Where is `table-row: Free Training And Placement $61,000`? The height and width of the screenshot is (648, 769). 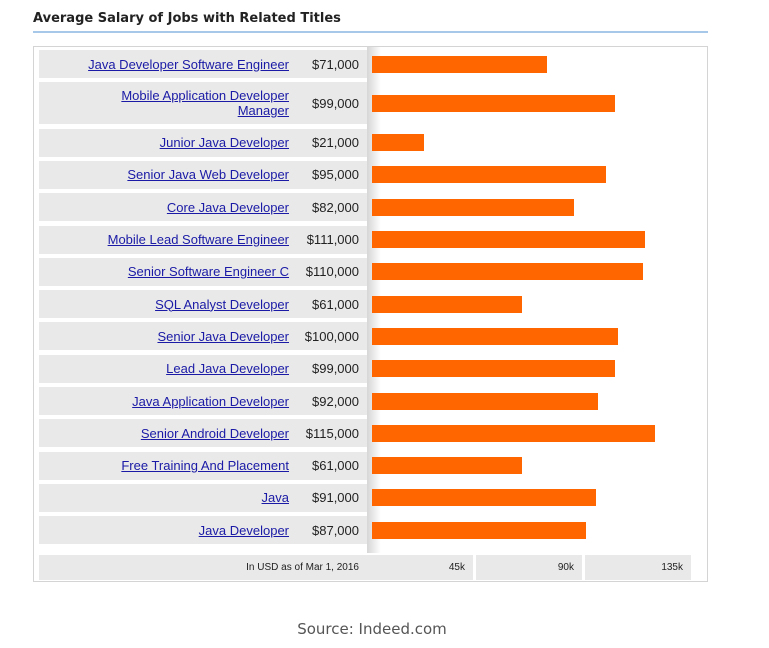
table-row: Free Training And Placement $61,000 is located at coordinates (371, 465).